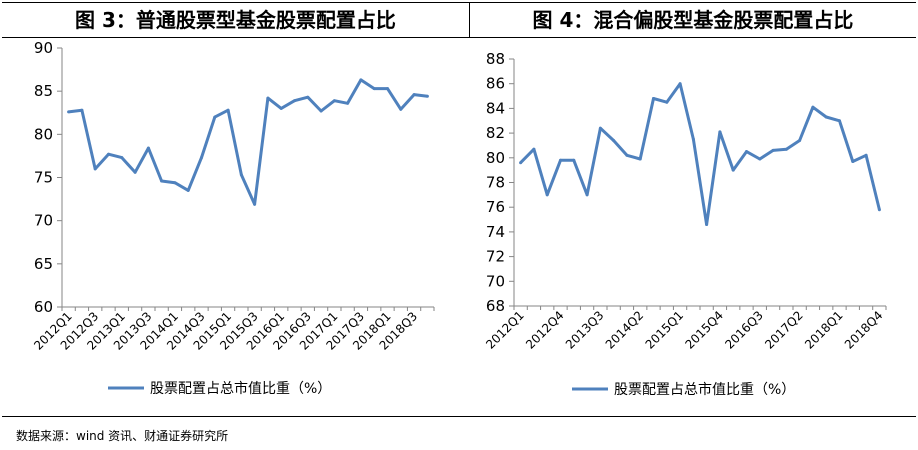 Image resolution: width=918 pixels, height=450 pixels. I want to click on x-tick-label: 2013Q3, so click(585, 330).